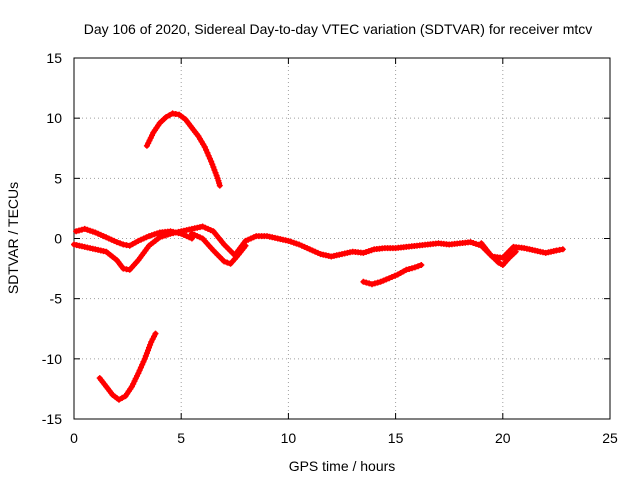  What do you see at coordinates (52, 419) in the screenshot?
I see `y-tick-label: -15` at bounding box center [52, 419].